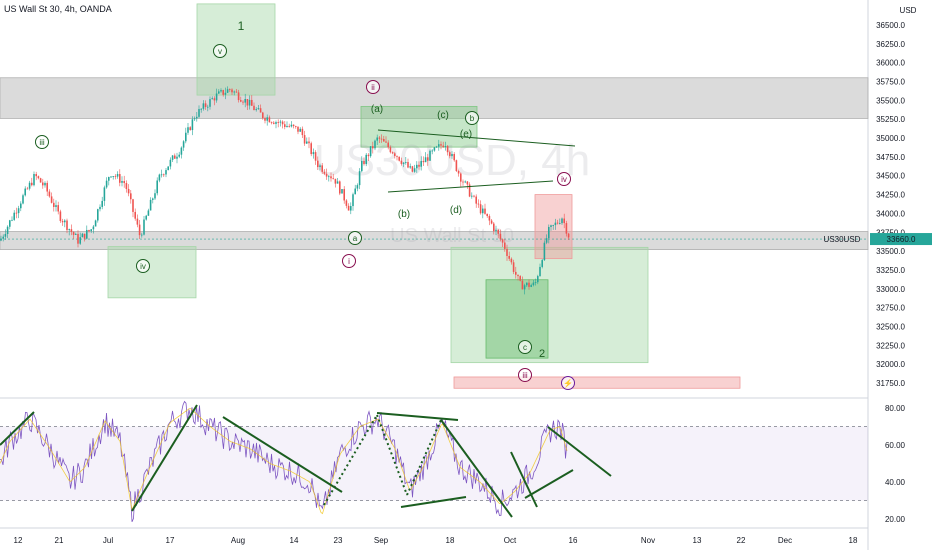 Image resolution: width=932 pixels, height=555 pixels. Describe the element at coordinates (58, 9) in the screenshot. I see `chart-title: US Wall St 30, 4h, OANDA` at that location.